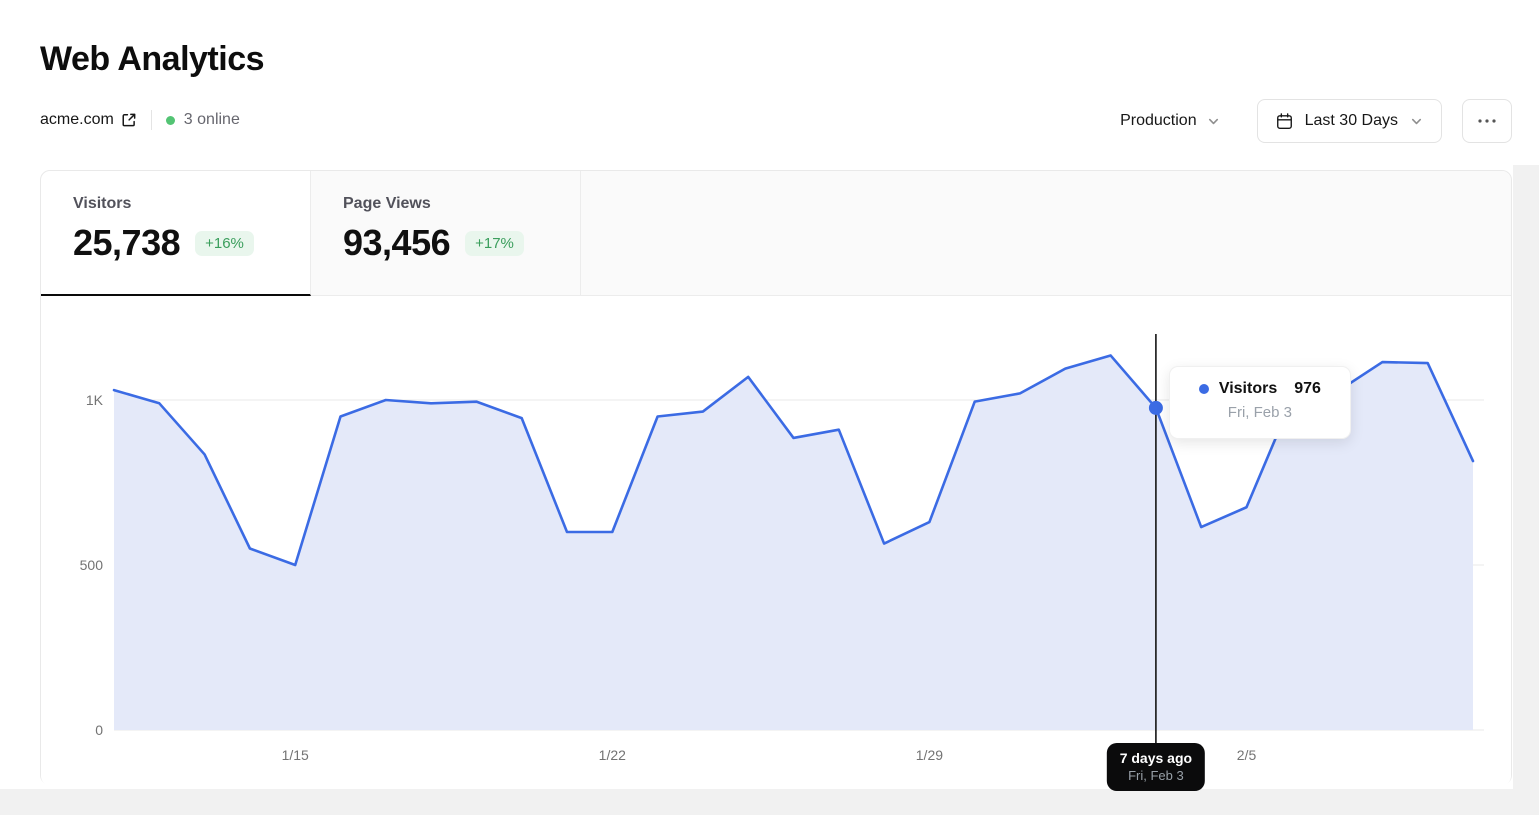  I want to click on tab-visitors-label: Visitors, so click(102, 203).